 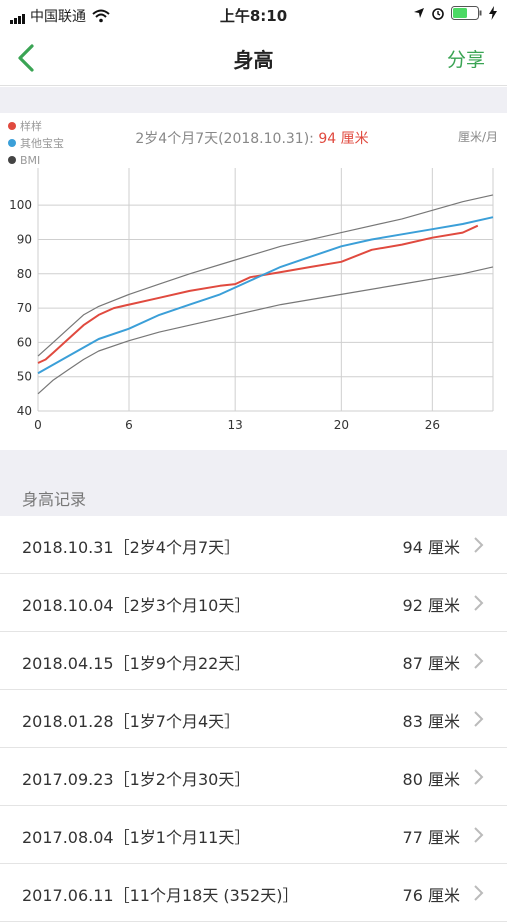 I want to click on status-right, so click(x=455, y=13).